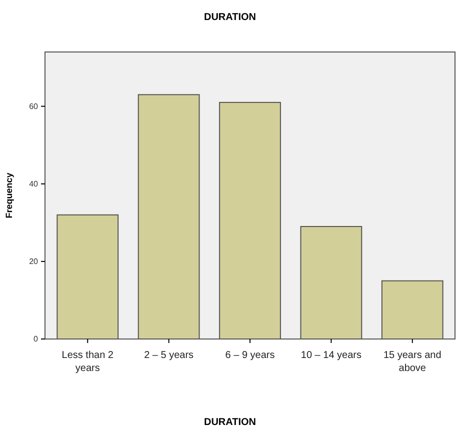 This screenshot has height=432, width=462. What do you see at coordinates (34, 183) in the screenshot?
I see `y-tick-label: 40` at bounding box center [34, 183].